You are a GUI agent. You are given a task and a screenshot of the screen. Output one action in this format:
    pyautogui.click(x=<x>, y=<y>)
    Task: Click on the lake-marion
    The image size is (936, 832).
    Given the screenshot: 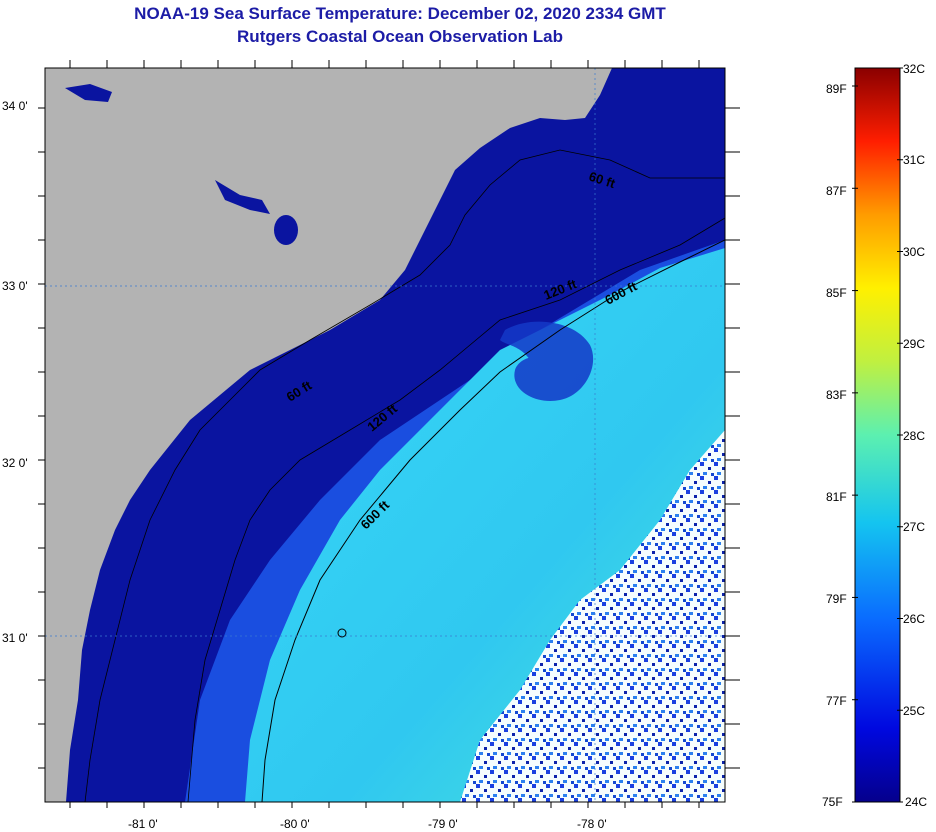 What is the action you would take?
    pyautogui.click(x=286, y=230)
    